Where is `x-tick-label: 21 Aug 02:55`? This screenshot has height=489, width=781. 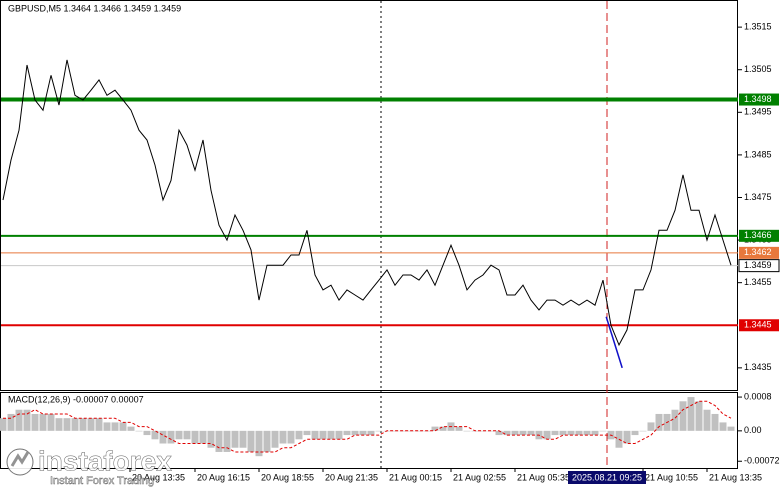
x-tick-label: 21 Aug 02:55 is located at coordinates (479, 477).